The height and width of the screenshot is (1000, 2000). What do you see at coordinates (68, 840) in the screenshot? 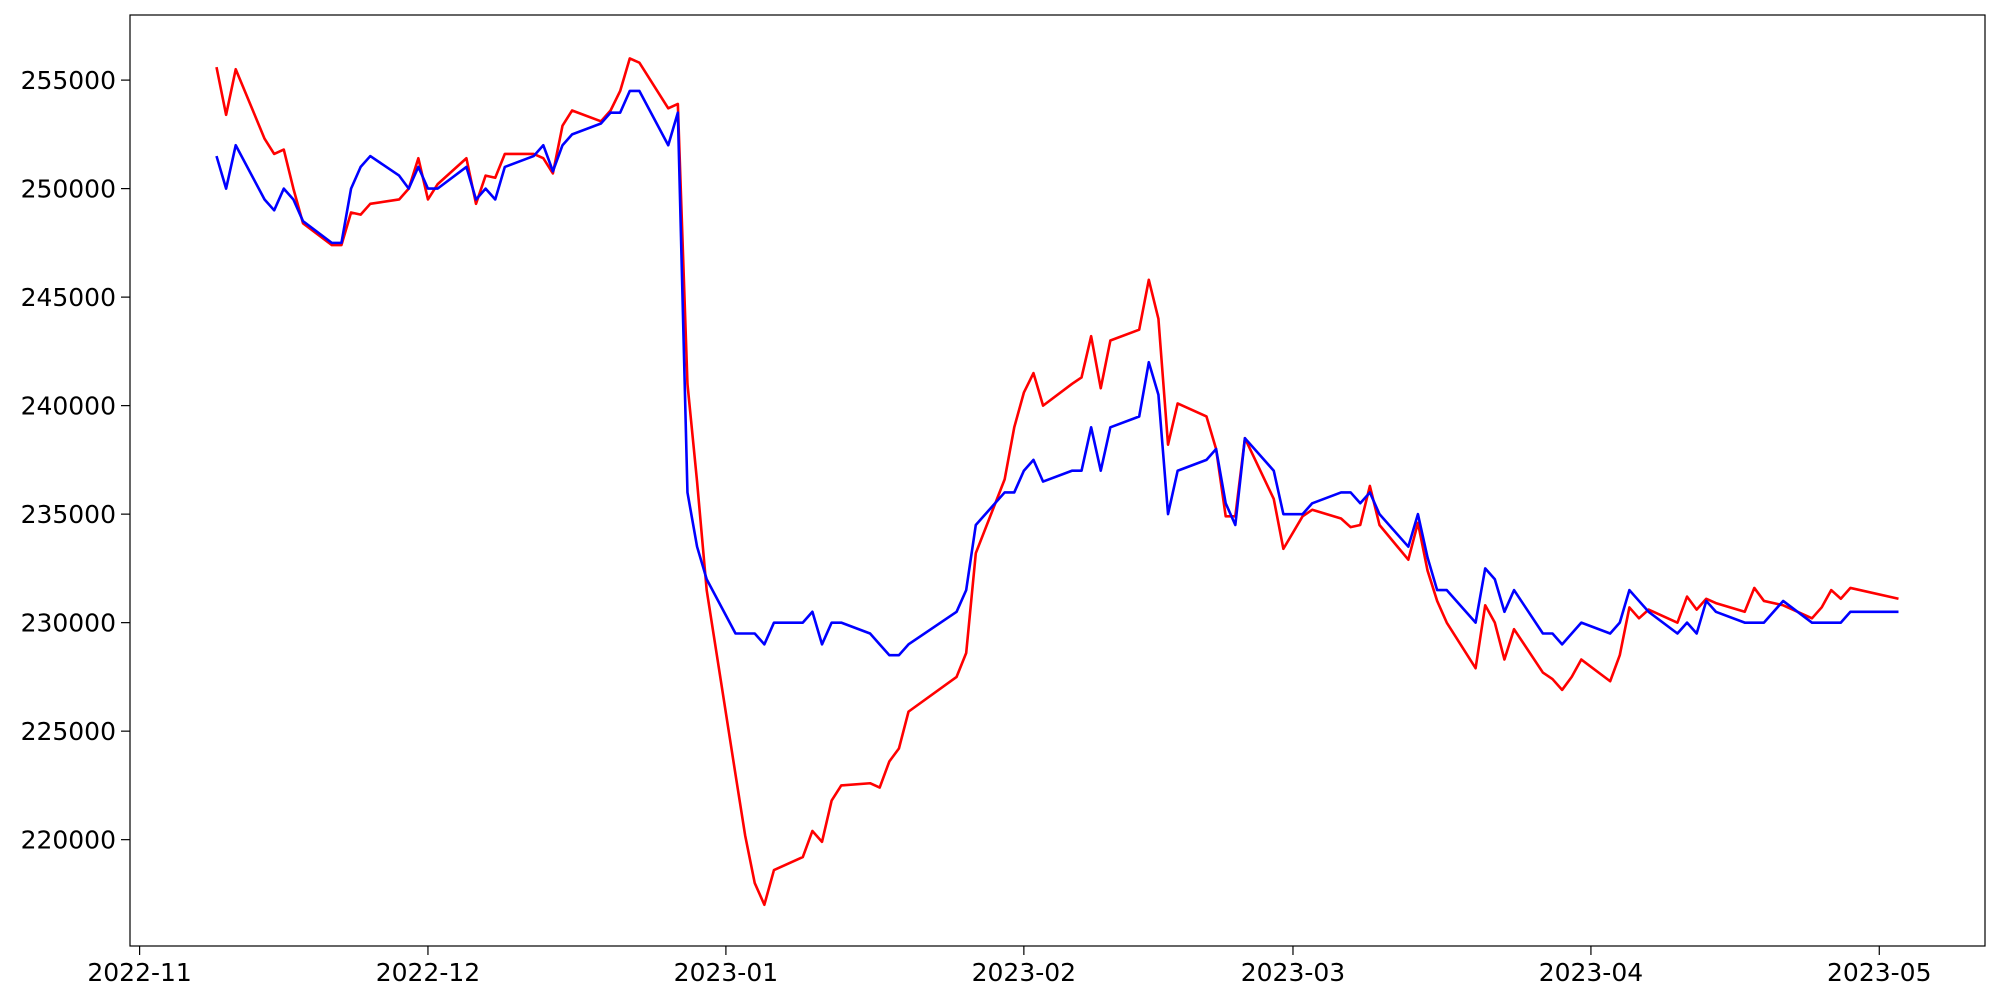
I see `y-tick-label: 220000` at bounding box center [68, 840].